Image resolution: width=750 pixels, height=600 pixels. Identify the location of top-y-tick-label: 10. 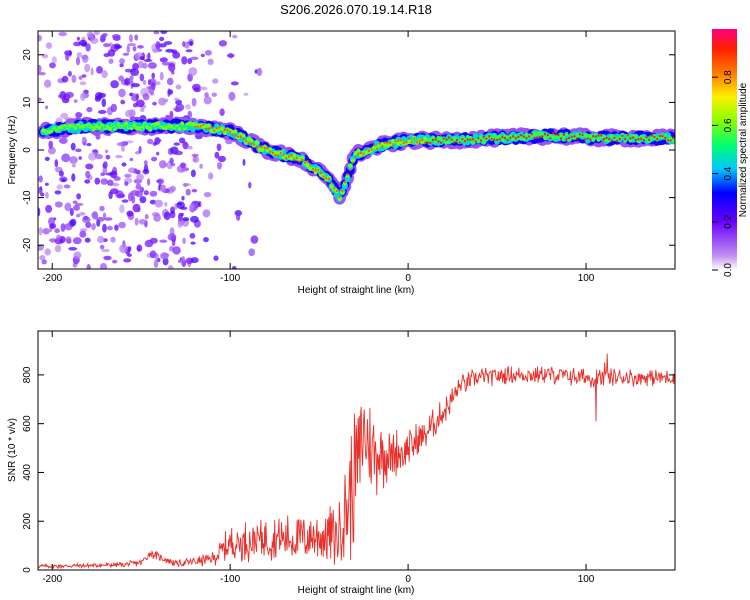
(27, 102).